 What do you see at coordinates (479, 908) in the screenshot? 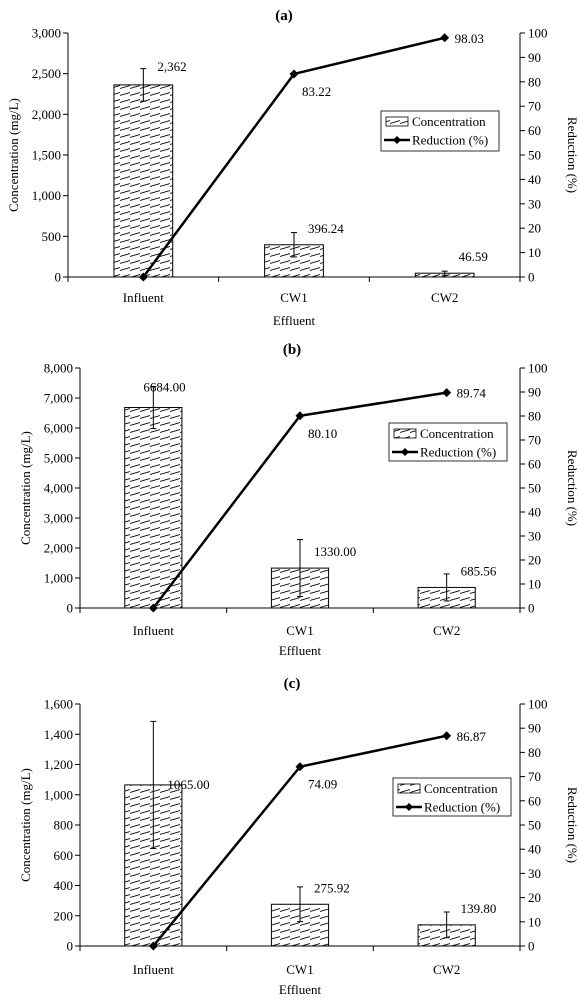
I see `bar-value-label: 139.80` at bounding box center [479, 908].